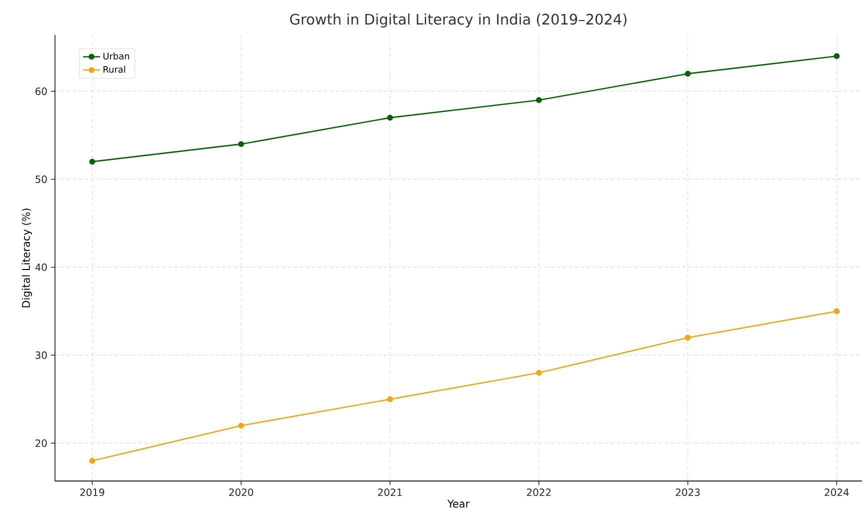 This screenshot has width=864, height=517. I want to click on y-tick-label: 20, so click(41, 443).